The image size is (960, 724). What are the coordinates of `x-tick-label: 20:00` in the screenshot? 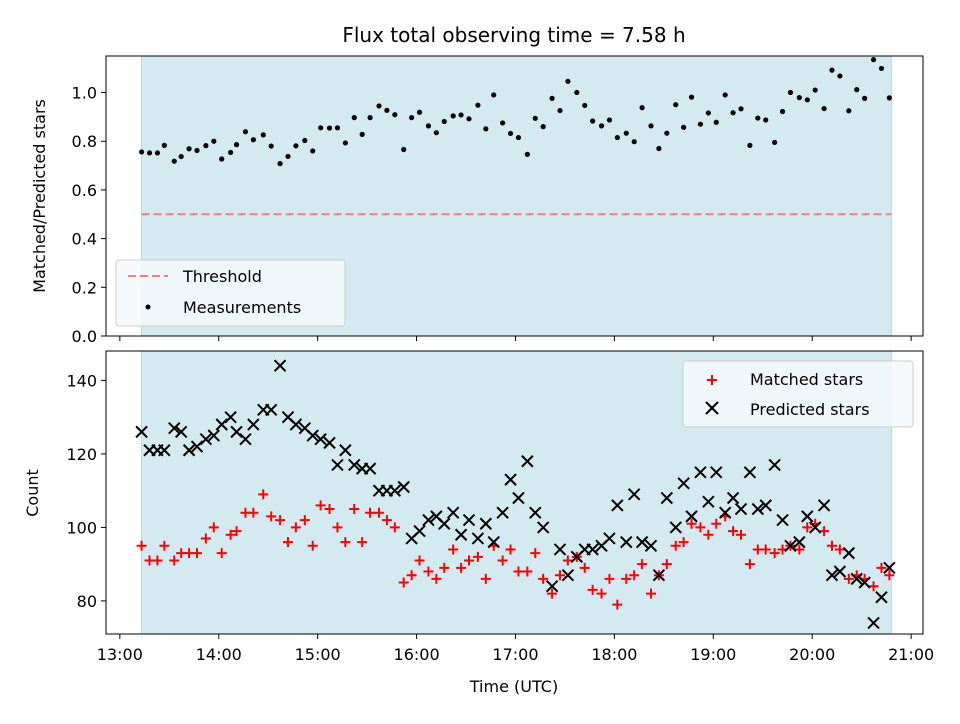 It's located at (812, 654).